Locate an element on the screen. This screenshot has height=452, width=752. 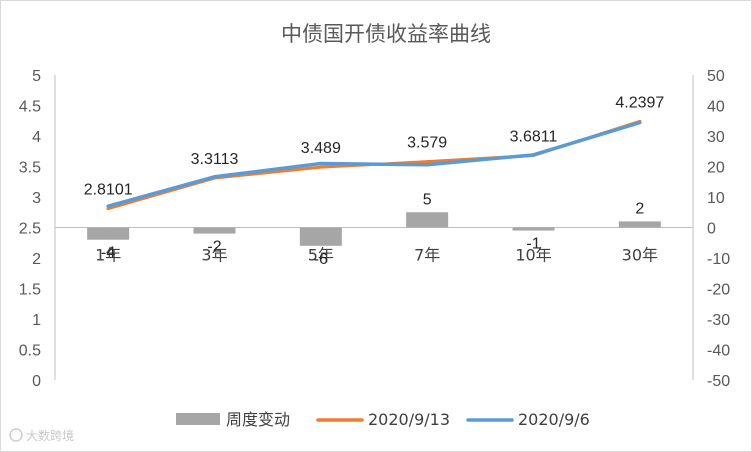
bar-1年 is located at coordinates (108, 233).